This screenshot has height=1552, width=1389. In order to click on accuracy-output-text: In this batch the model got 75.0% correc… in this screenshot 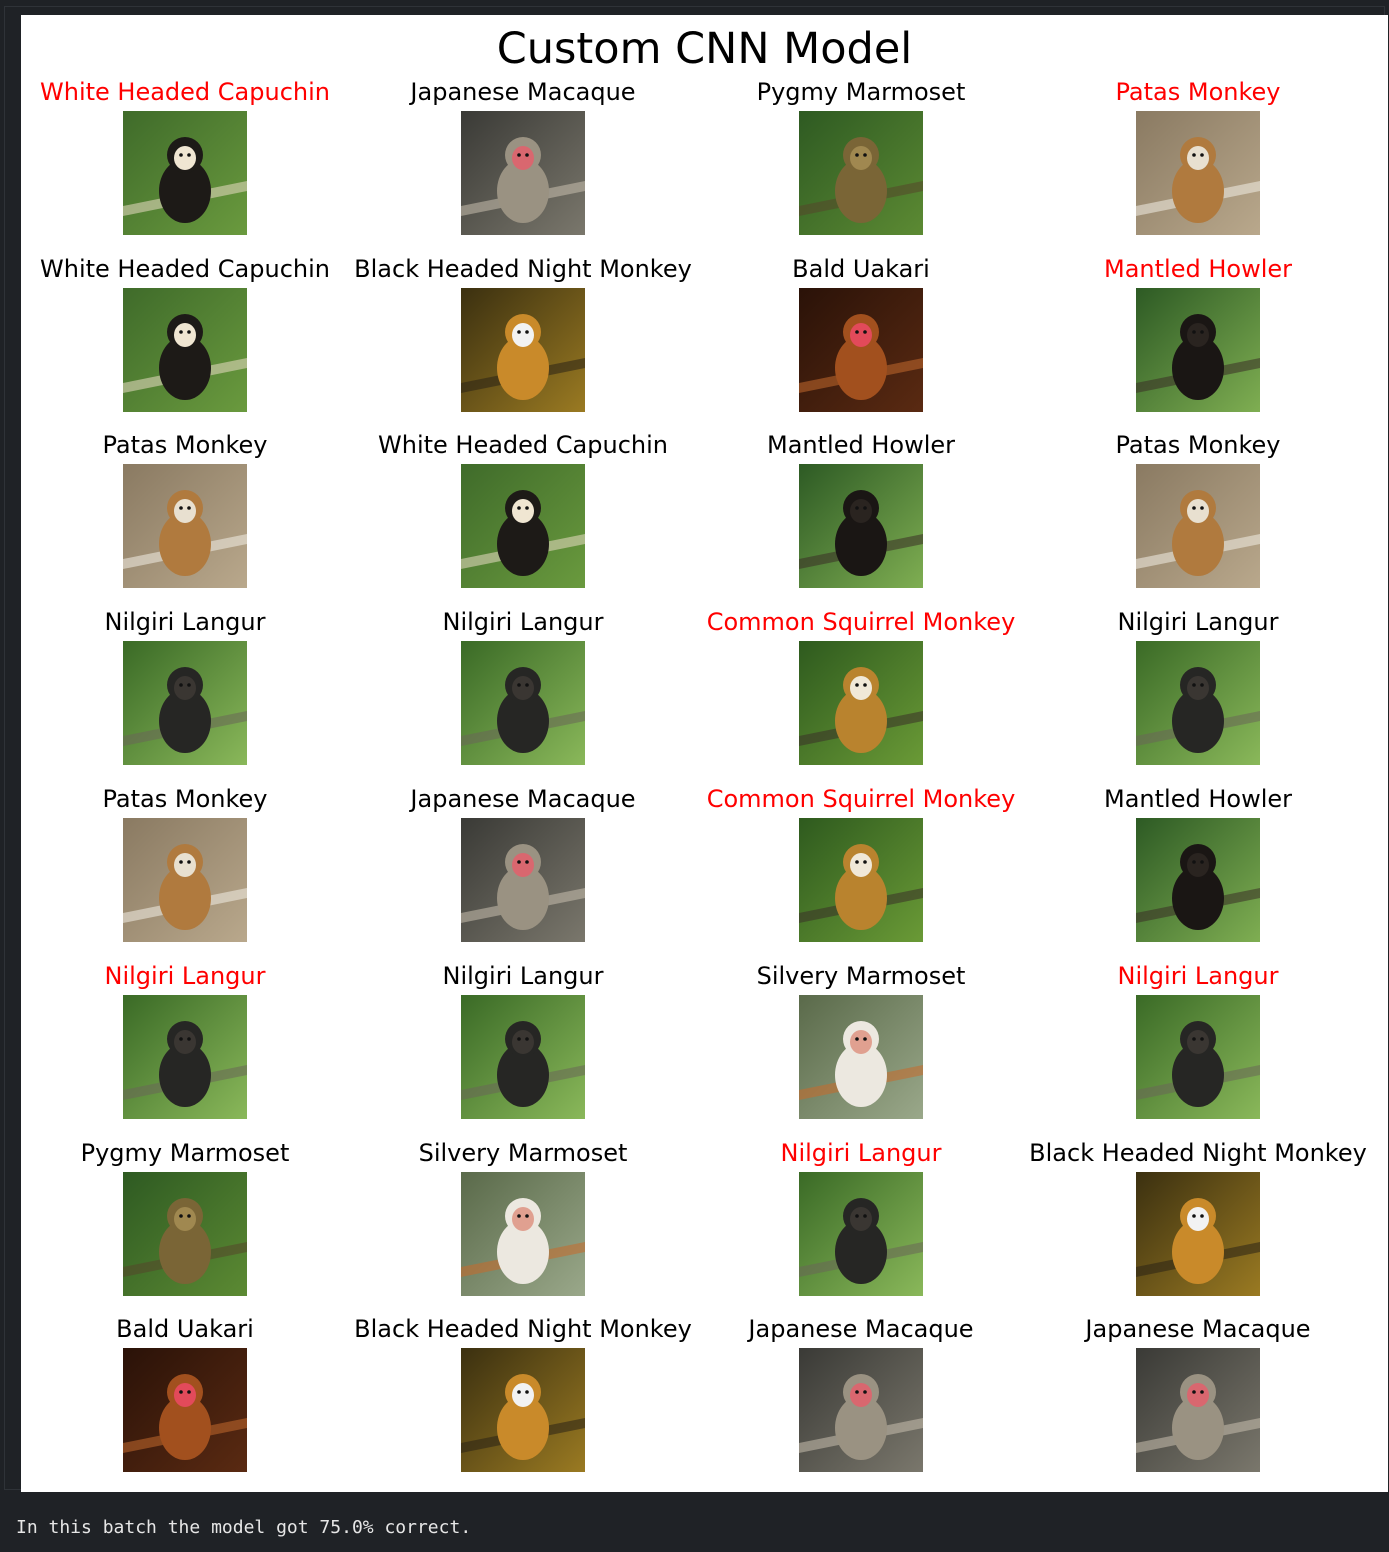, I will do `click(244, 1527)`.